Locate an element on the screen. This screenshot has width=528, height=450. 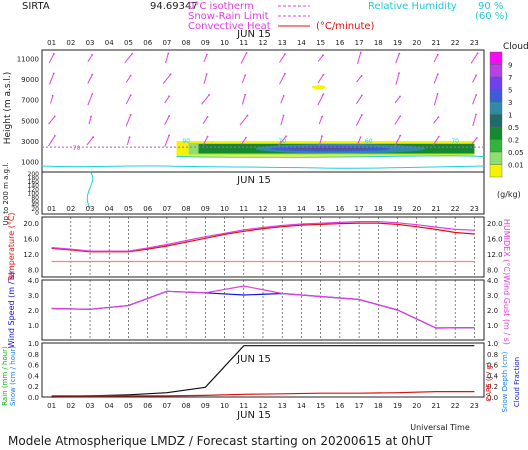
y-tick-label-right: 2.0 is located at coordinates (492, 311).